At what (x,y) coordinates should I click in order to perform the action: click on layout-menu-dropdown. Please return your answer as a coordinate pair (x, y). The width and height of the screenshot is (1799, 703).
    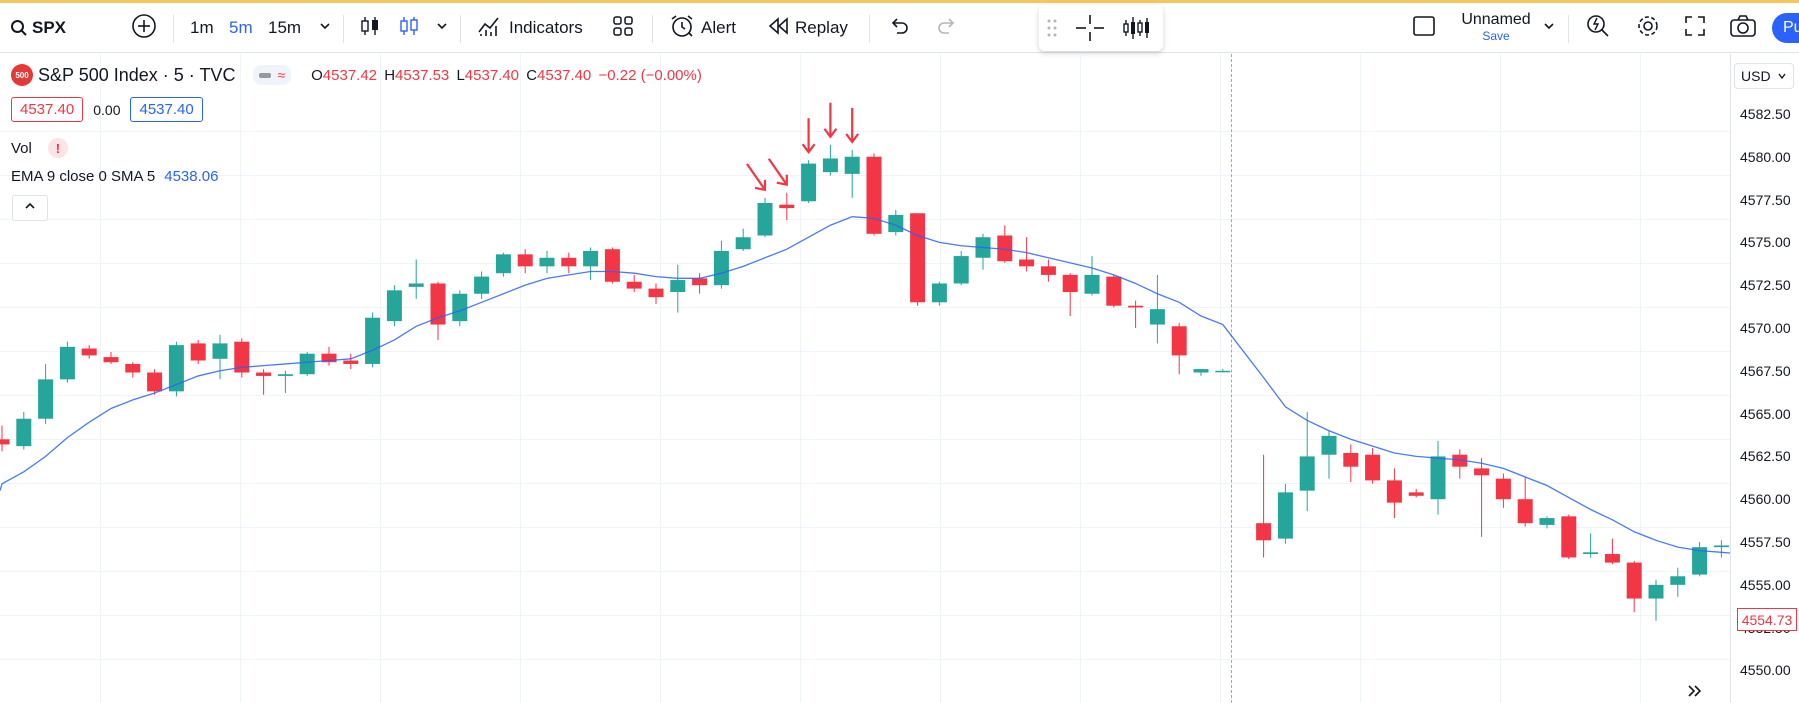
    Looking at the image, I should click on (1549, 28).